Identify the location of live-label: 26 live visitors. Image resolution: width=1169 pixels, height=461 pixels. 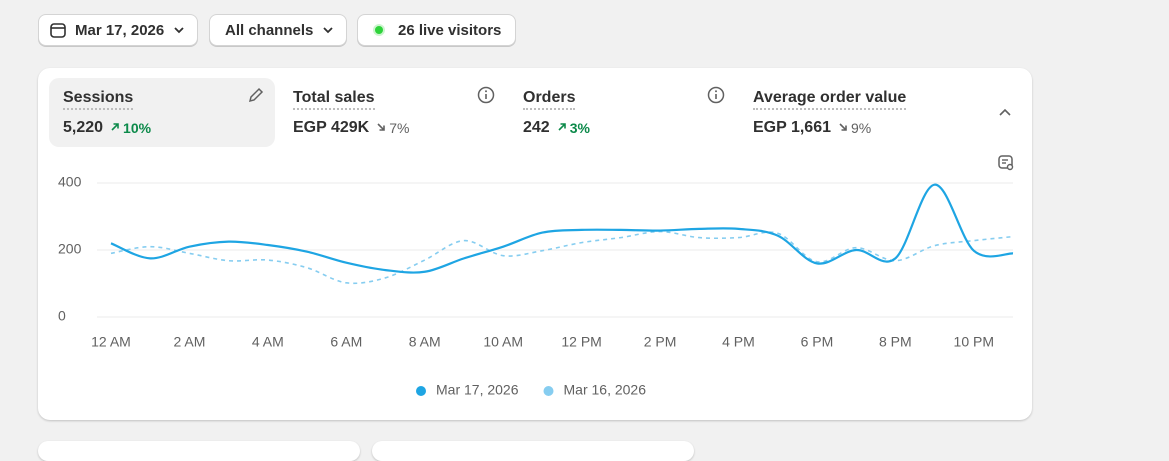
(450, 30).